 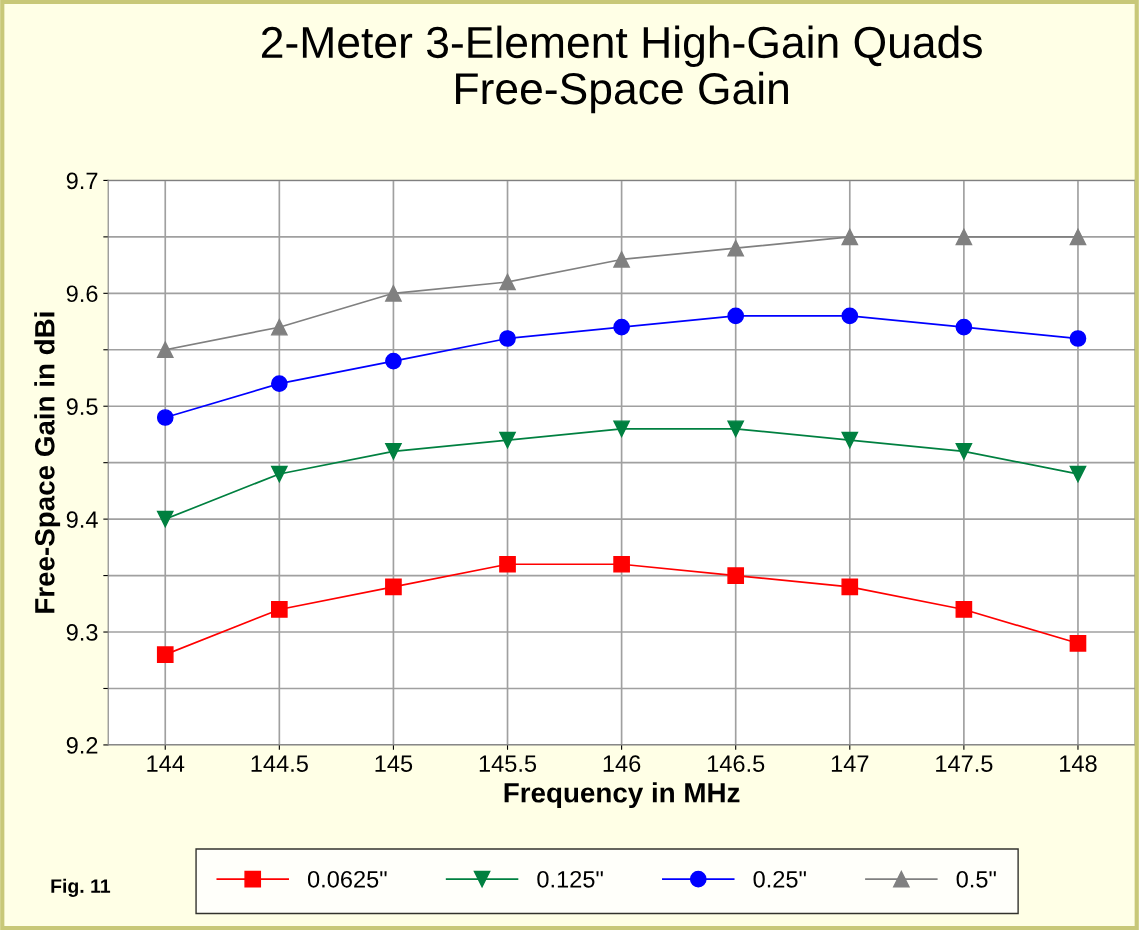 I want to click on x-tick-label: 148, so click(x=1078, y=763).